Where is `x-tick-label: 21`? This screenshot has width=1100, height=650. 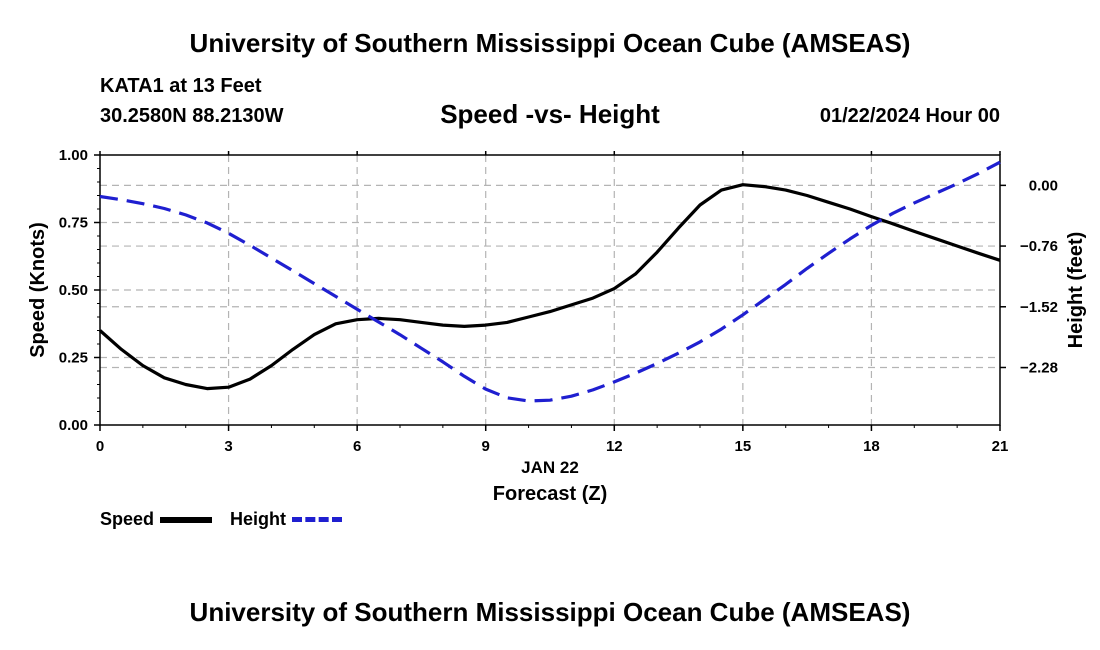
x-tick-label: 21 is located at coordinates (1000, 446).